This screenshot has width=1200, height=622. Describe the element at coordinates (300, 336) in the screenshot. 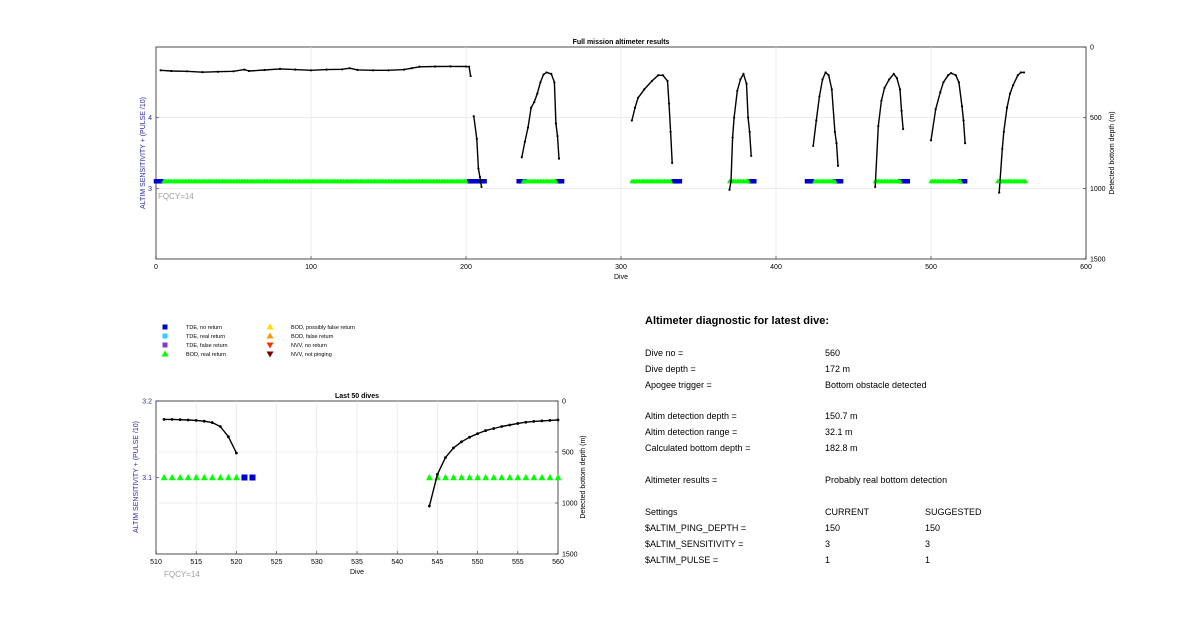

I see `legend-item-bod-false-return: BOD, false return` at that location.